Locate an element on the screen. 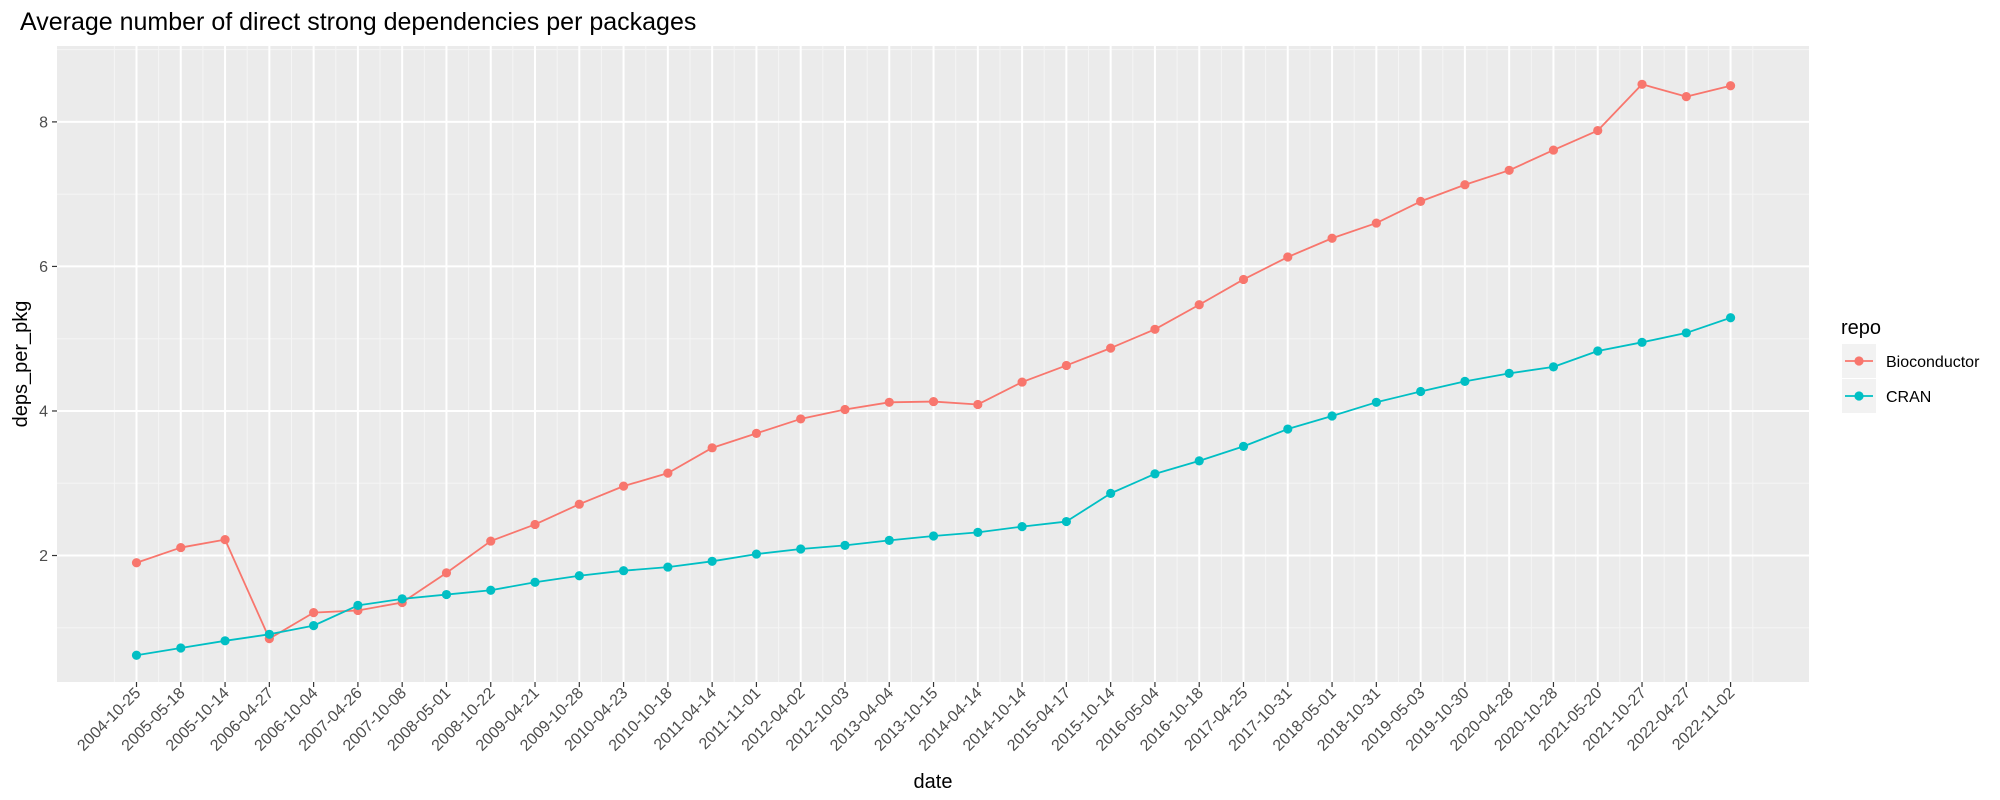  legend: repo Bioconductor CRAN is located at coordinates (1910, 365).